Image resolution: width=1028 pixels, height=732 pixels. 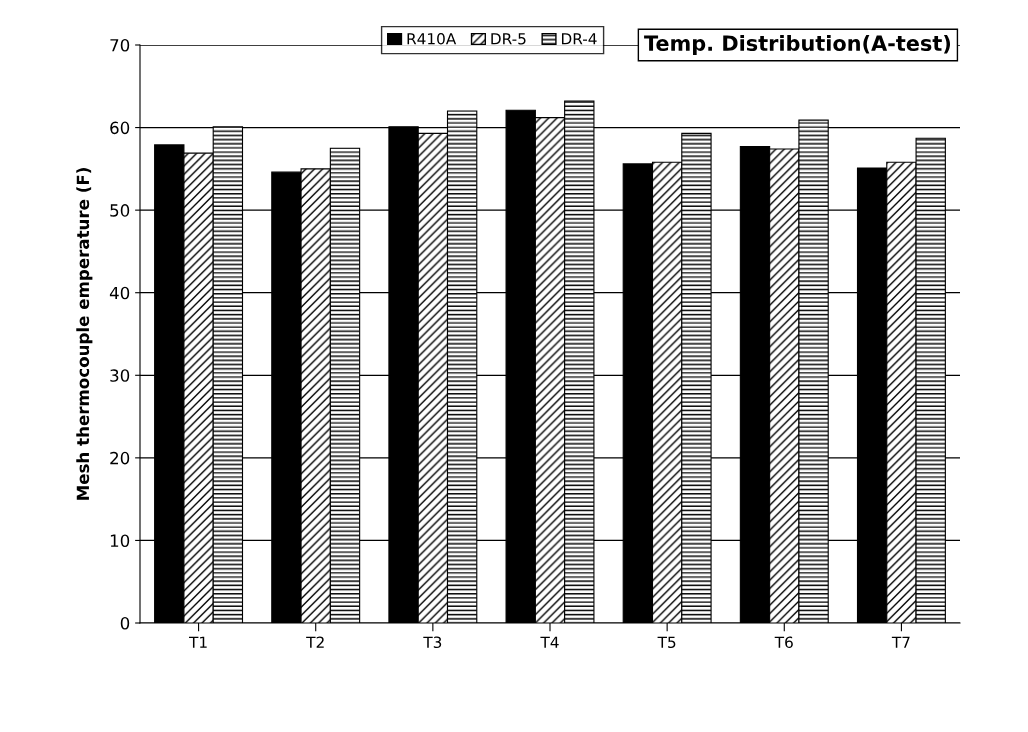 I want to click on y-tick-label: 20, so click(x=120, y=458).